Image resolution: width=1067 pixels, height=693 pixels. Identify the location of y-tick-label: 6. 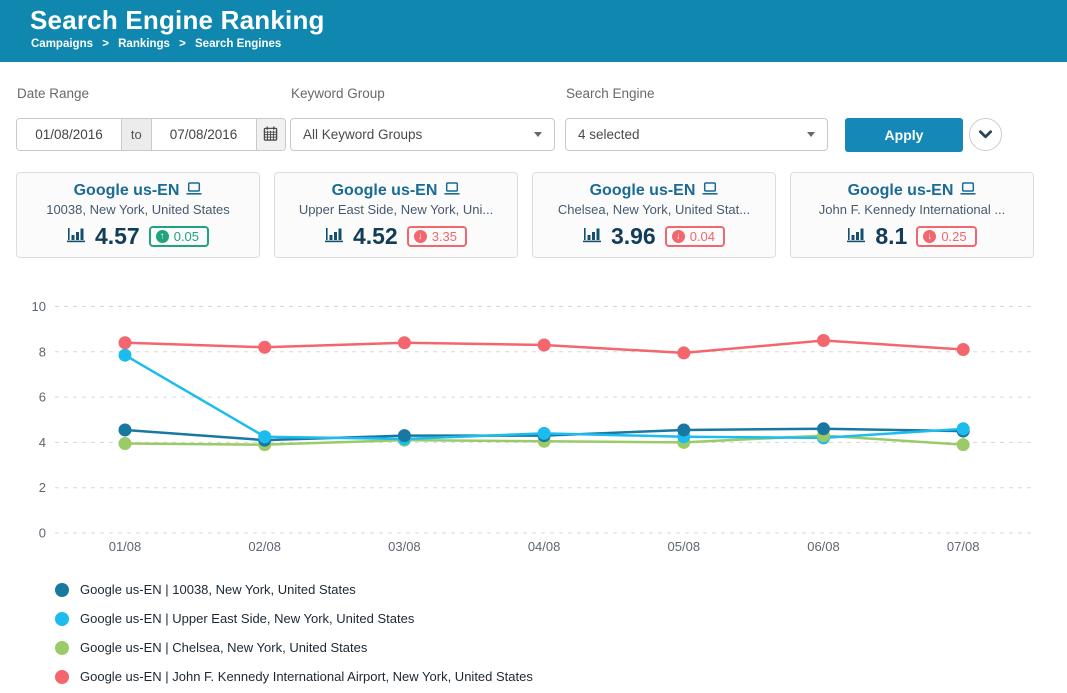
(42, 397).